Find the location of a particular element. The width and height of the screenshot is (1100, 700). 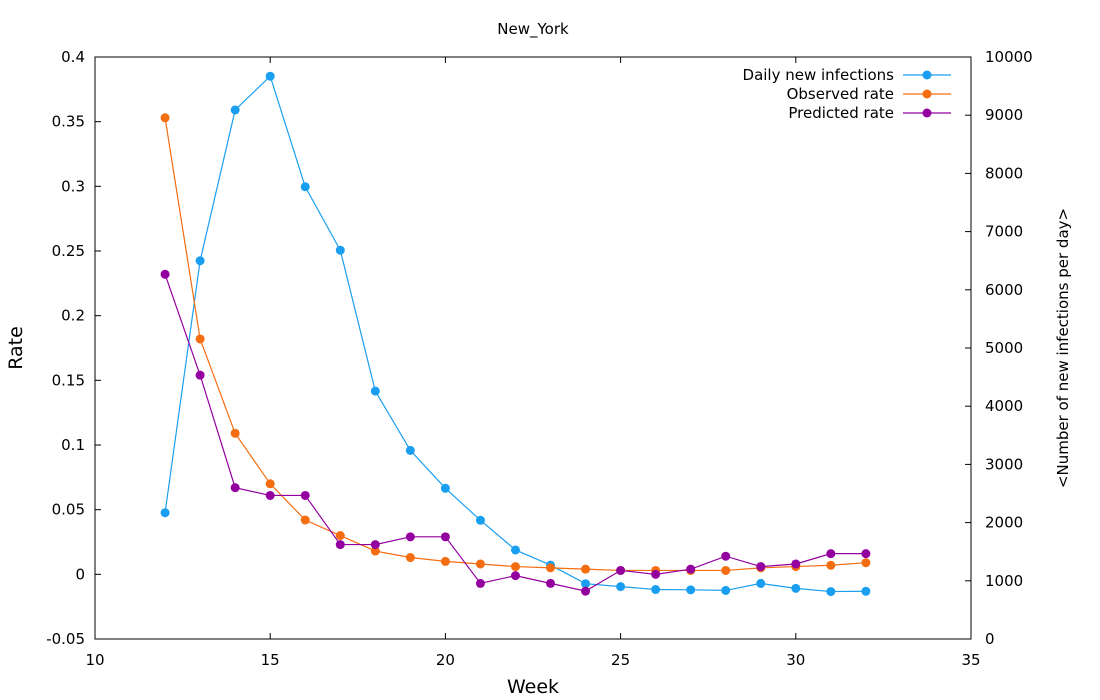

y-tick-label: -0.05 is located at coordinates (65, 639).